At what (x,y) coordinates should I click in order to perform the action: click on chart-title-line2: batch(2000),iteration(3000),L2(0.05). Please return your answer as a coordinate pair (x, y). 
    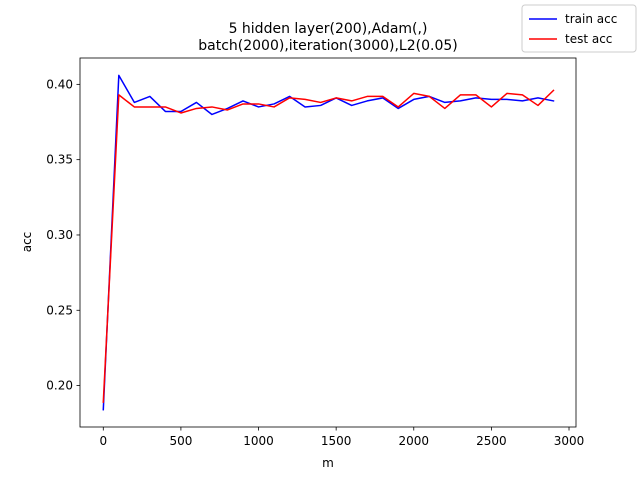
    Looking at the image, I should click on (327, 46).